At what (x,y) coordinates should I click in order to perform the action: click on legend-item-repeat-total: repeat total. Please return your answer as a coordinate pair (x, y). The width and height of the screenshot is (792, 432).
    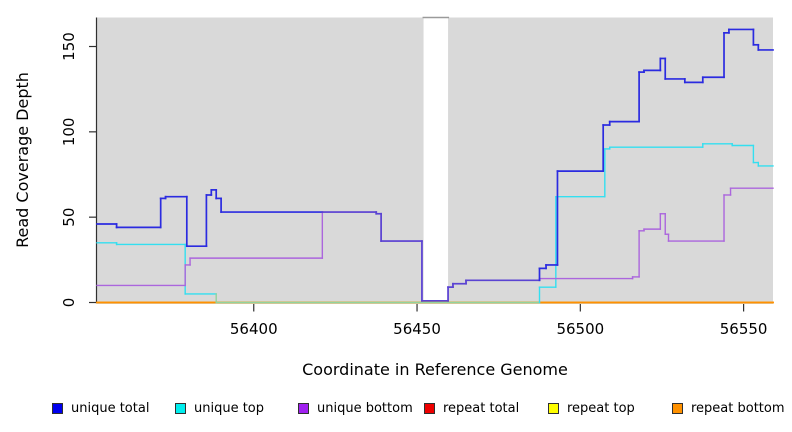
    Looking at the image, I should click on (471, 408).